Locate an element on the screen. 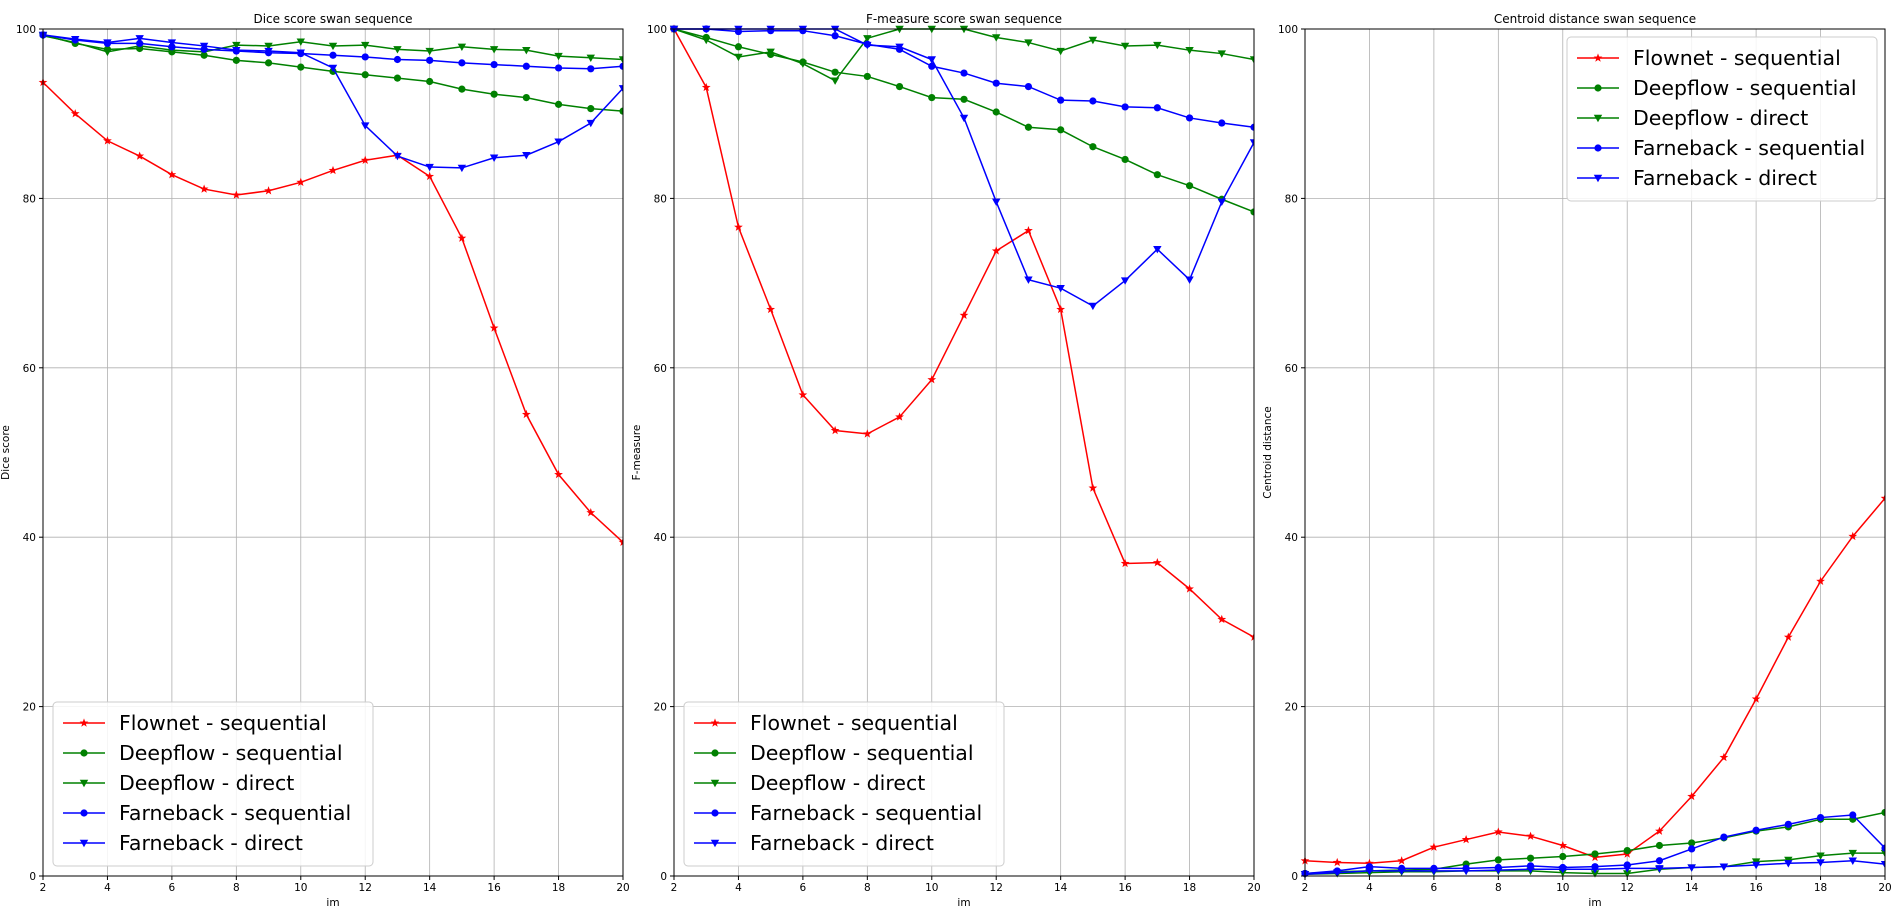  x-tick-label: 10 is located at coordinates (1562, 888).